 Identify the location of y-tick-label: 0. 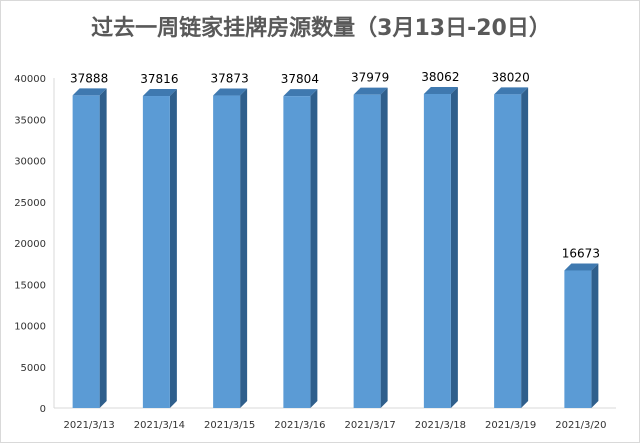
(43, 409).